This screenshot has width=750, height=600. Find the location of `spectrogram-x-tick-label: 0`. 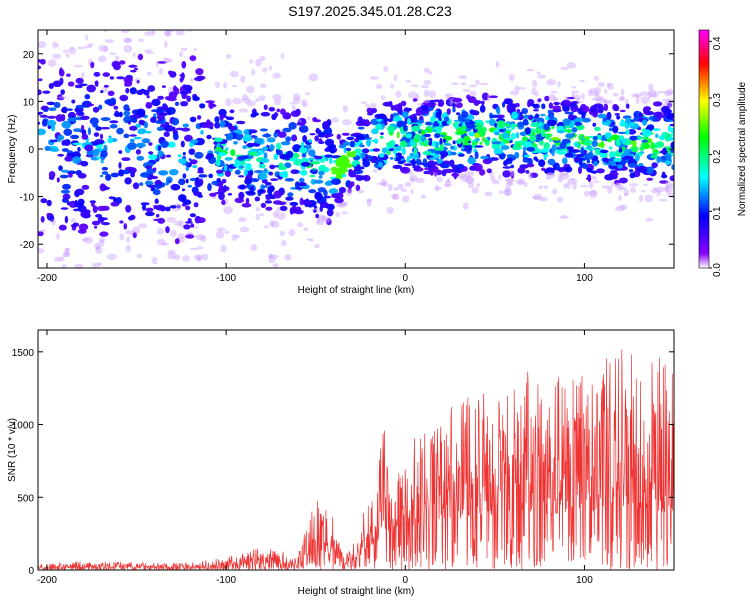

spectrogram-x-tick-label: 0 is located at coordinates (405, 278).